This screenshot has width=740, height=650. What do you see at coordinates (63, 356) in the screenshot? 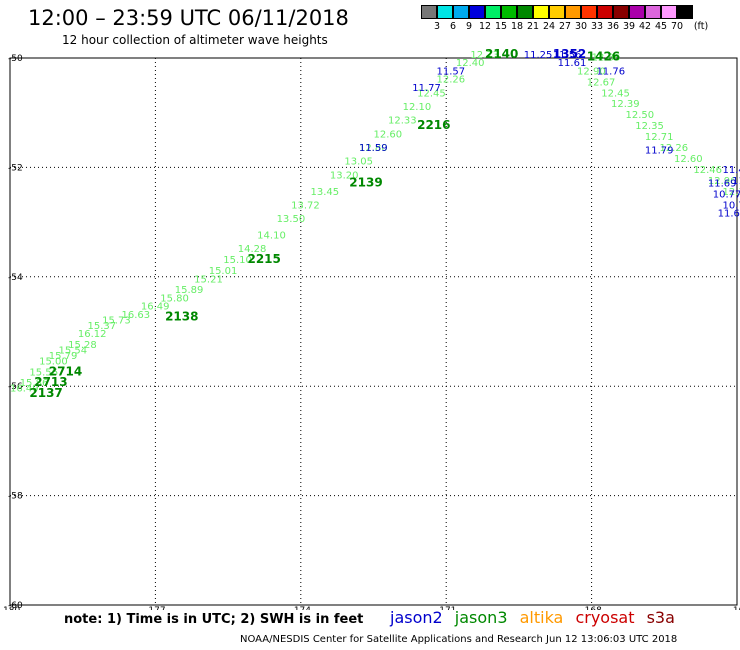
I see `wave-height-label: 15.79` at bounding box center [63, 356].